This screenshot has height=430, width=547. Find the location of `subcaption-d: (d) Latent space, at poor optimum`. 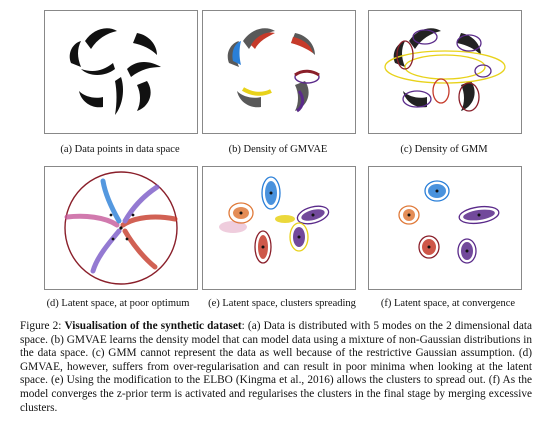

subcaption-d: (d) Latent space, at poor optimum is located at coordinates (118, 303).